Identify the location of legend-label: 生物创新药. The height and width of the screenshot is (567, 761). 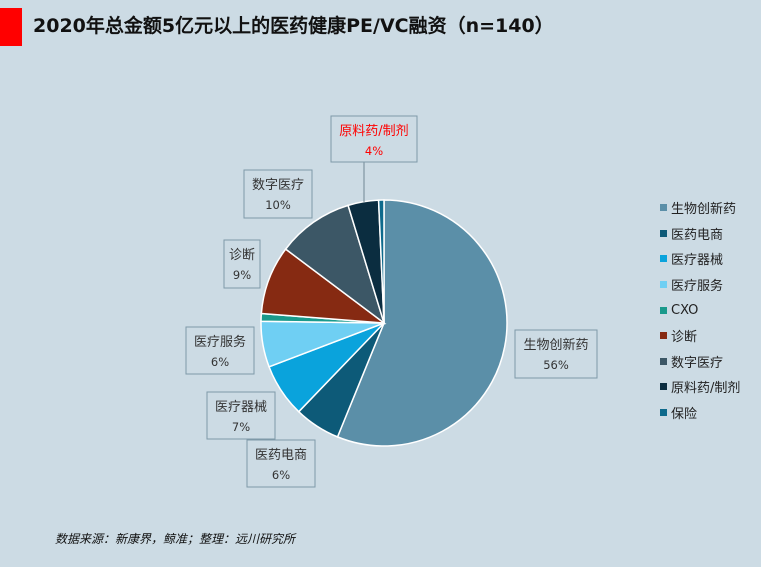
(704, 210).